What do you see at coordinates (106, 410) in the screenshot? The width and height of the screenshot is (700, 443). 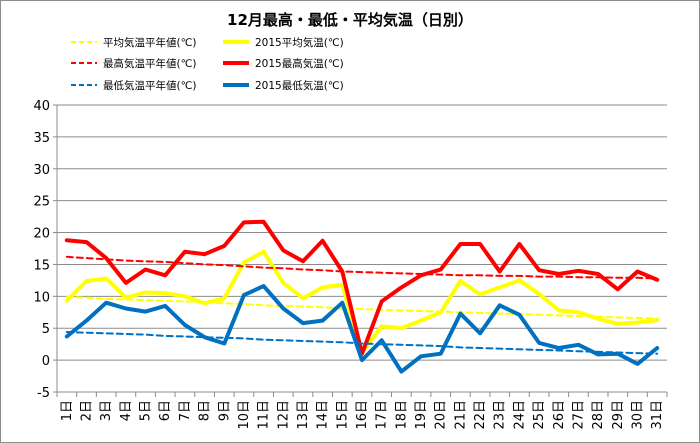 I see `x-tick-label: 3日` at bounding box center [106, 410].